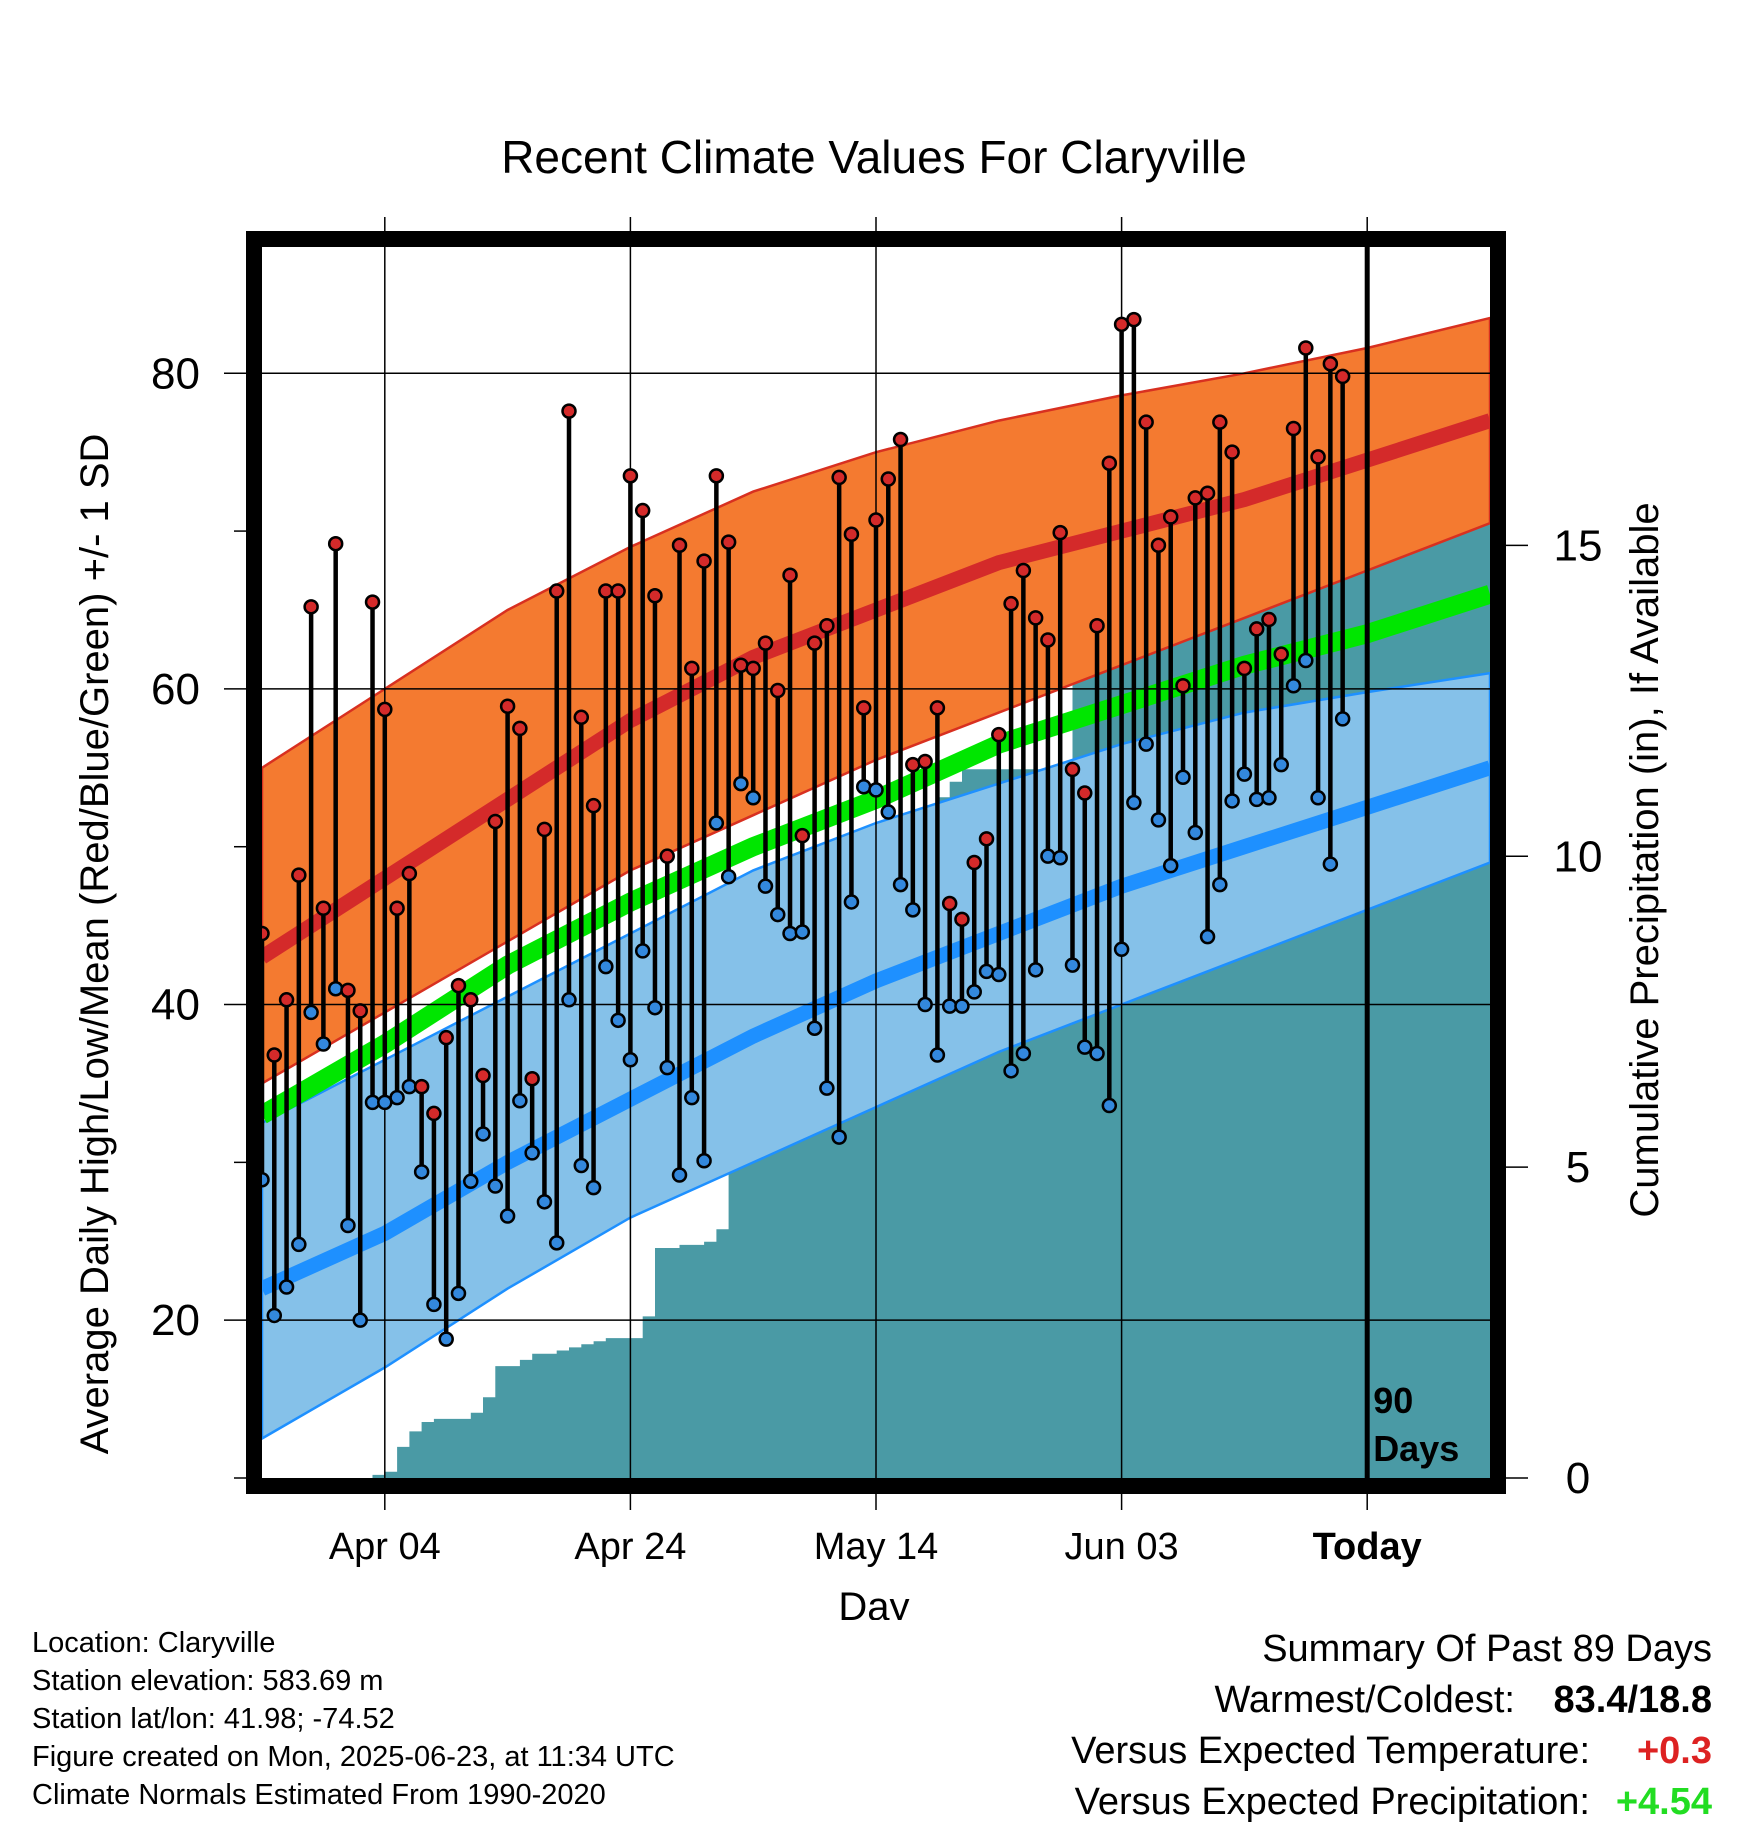 This screenshot has height=1828, width=1748. Describe the element at coordinates (175, 1320) in the screenshot. I see `y-tick-label: 20` at that location.